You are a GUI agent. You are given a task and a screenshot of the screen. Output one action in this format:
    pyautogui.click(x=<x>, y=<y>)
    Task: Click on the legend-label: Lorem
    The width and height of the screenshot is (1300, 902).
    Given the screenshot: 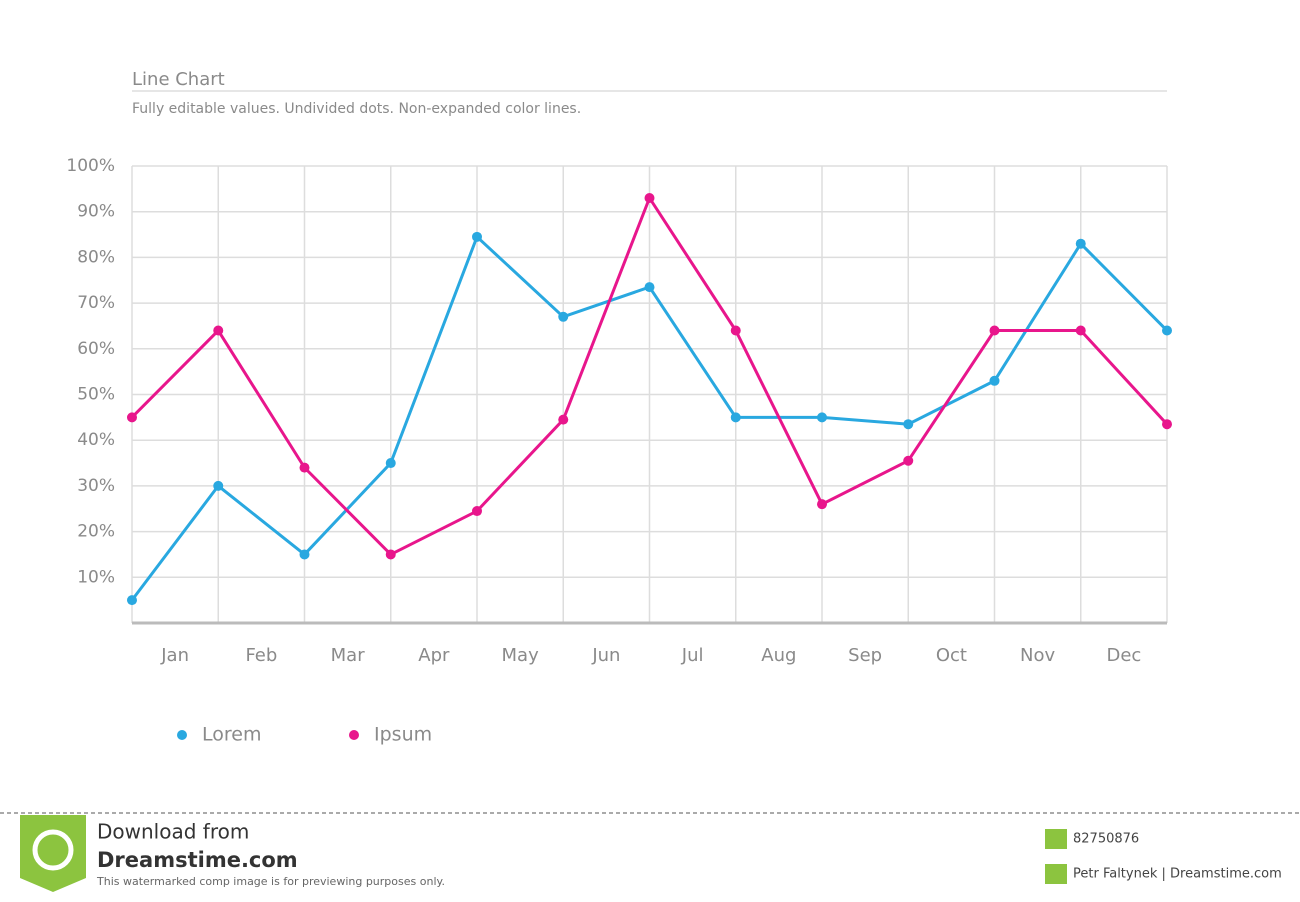 What is the action you would take?
    pyautogui.click(x=231, y=735)
    